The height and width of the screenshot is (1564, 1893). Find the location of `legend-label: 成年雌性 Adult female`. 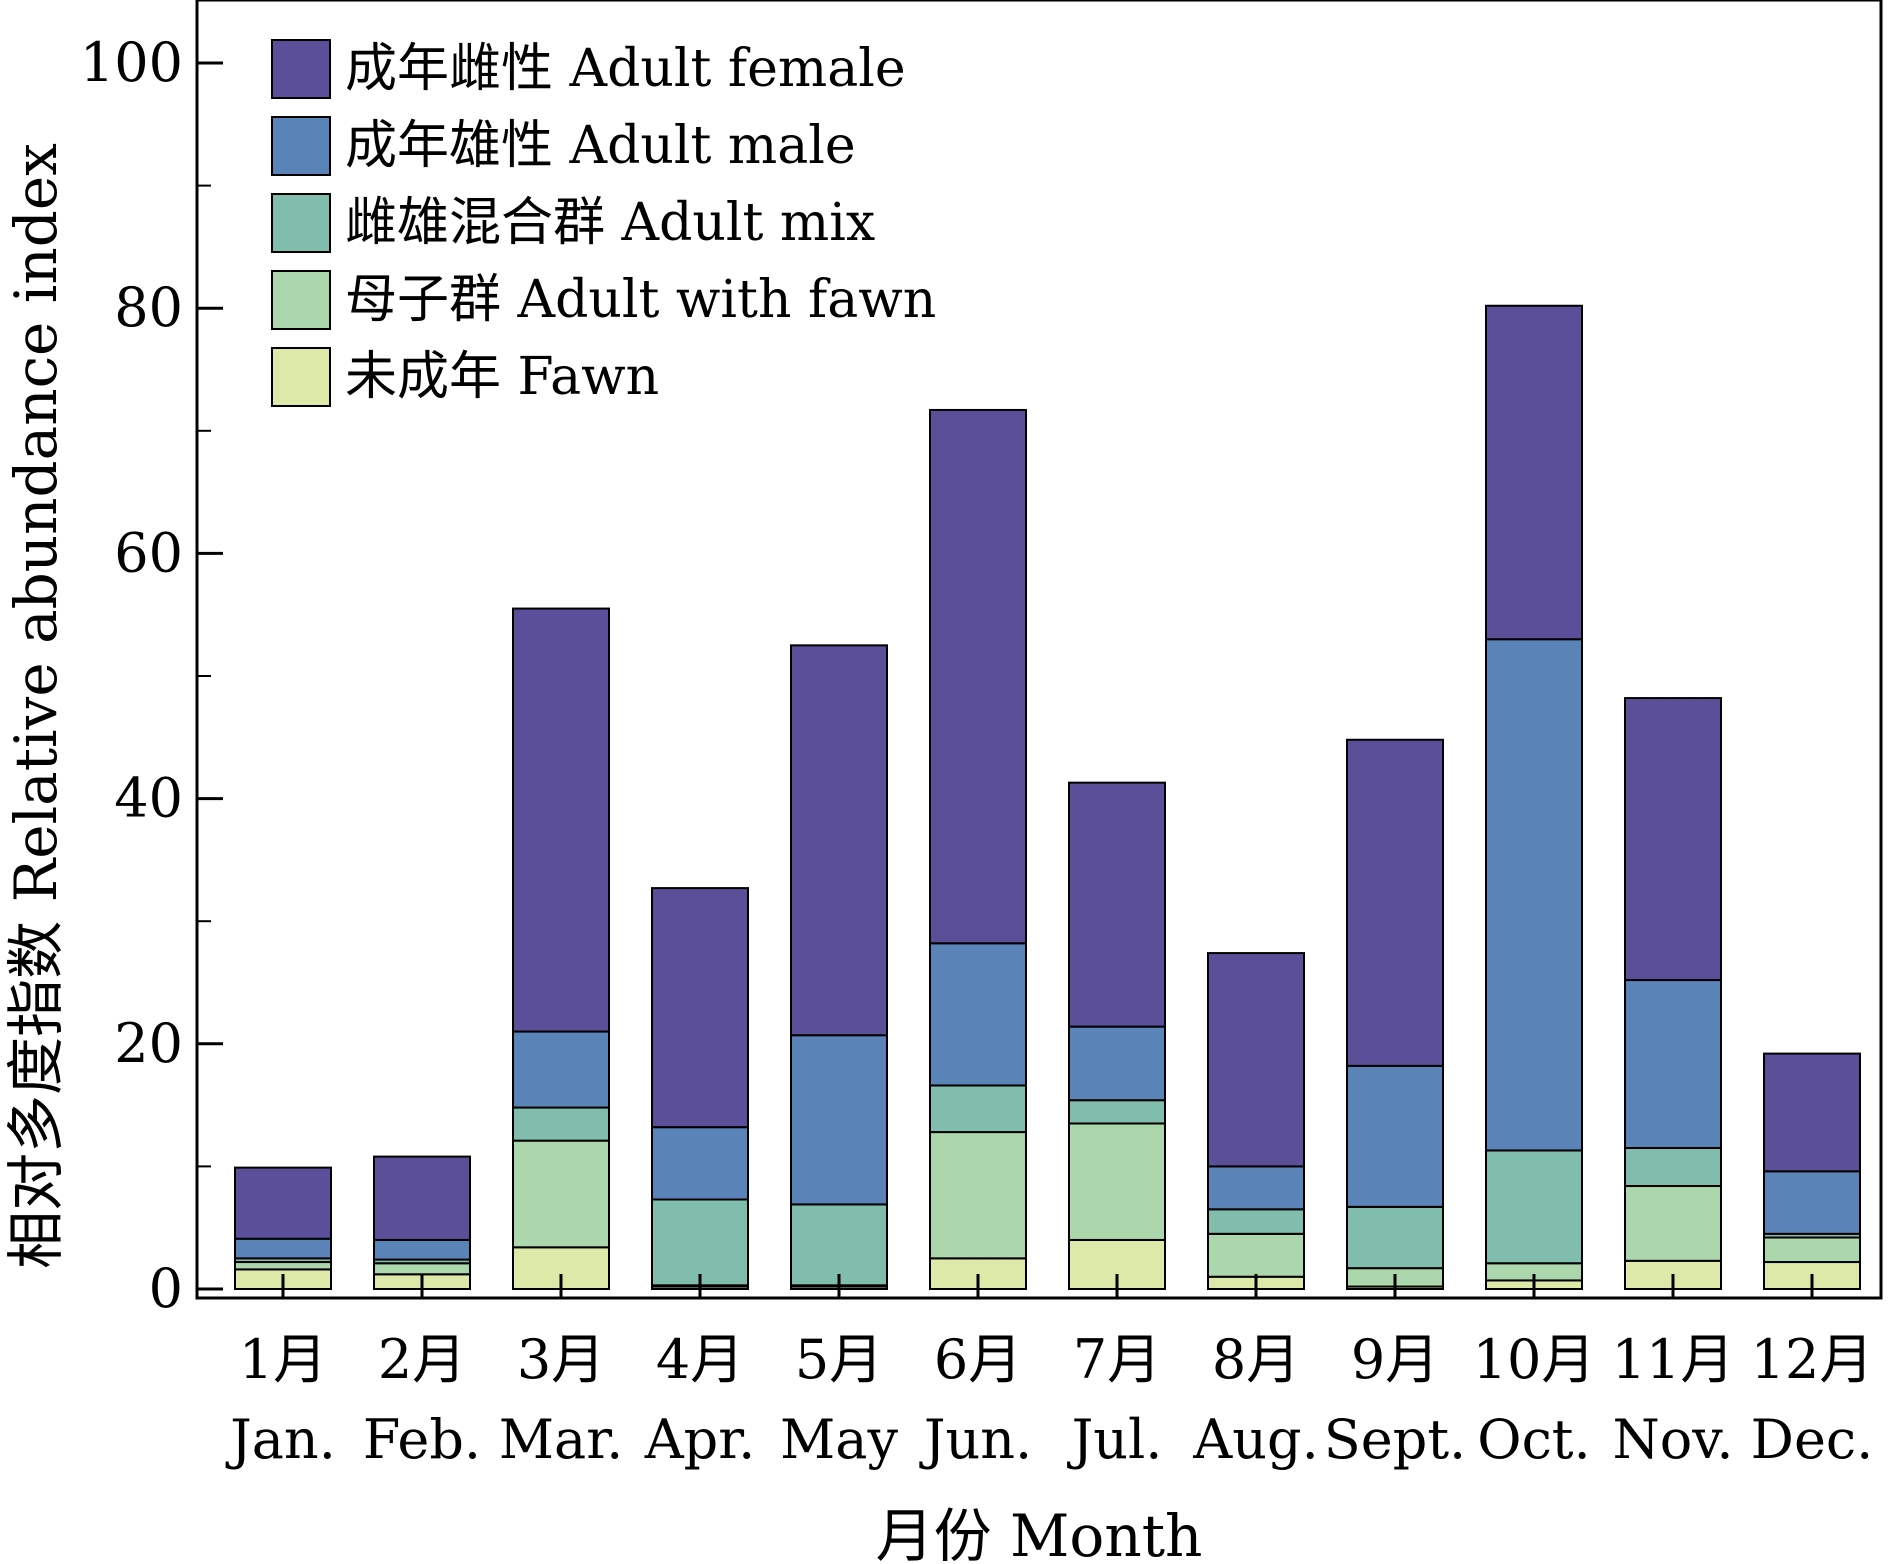

legend-label: 成年雌性 Adult female is located at coordinates (625, 69).